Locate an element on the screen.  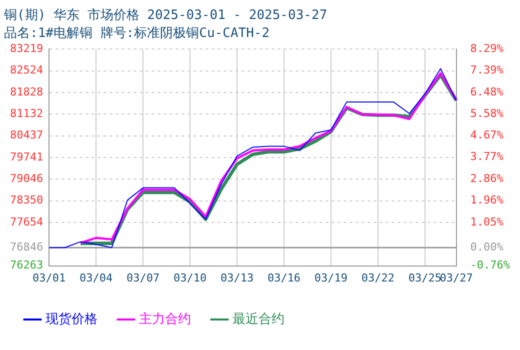
y2-tick-label: 1.05% is located at coordinates (487, 221).